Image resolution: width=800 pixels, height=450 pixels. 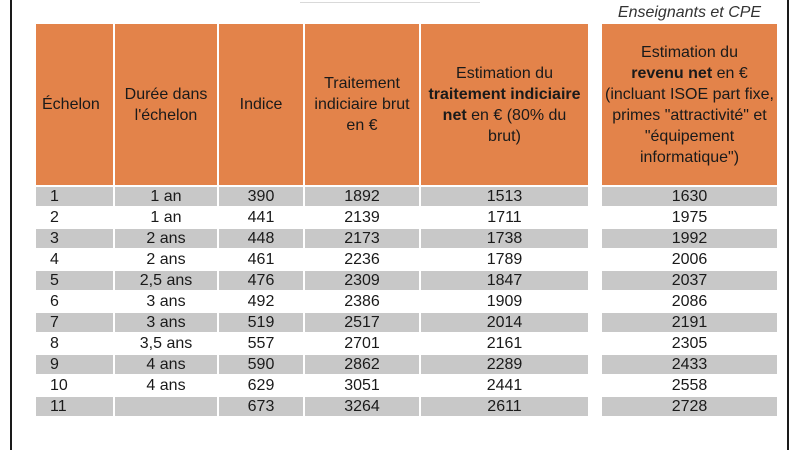 What do you see at coordinates (362, 405) in the screenshot?
I see `cell-brut: 3264` at bounding box center [362, 405].